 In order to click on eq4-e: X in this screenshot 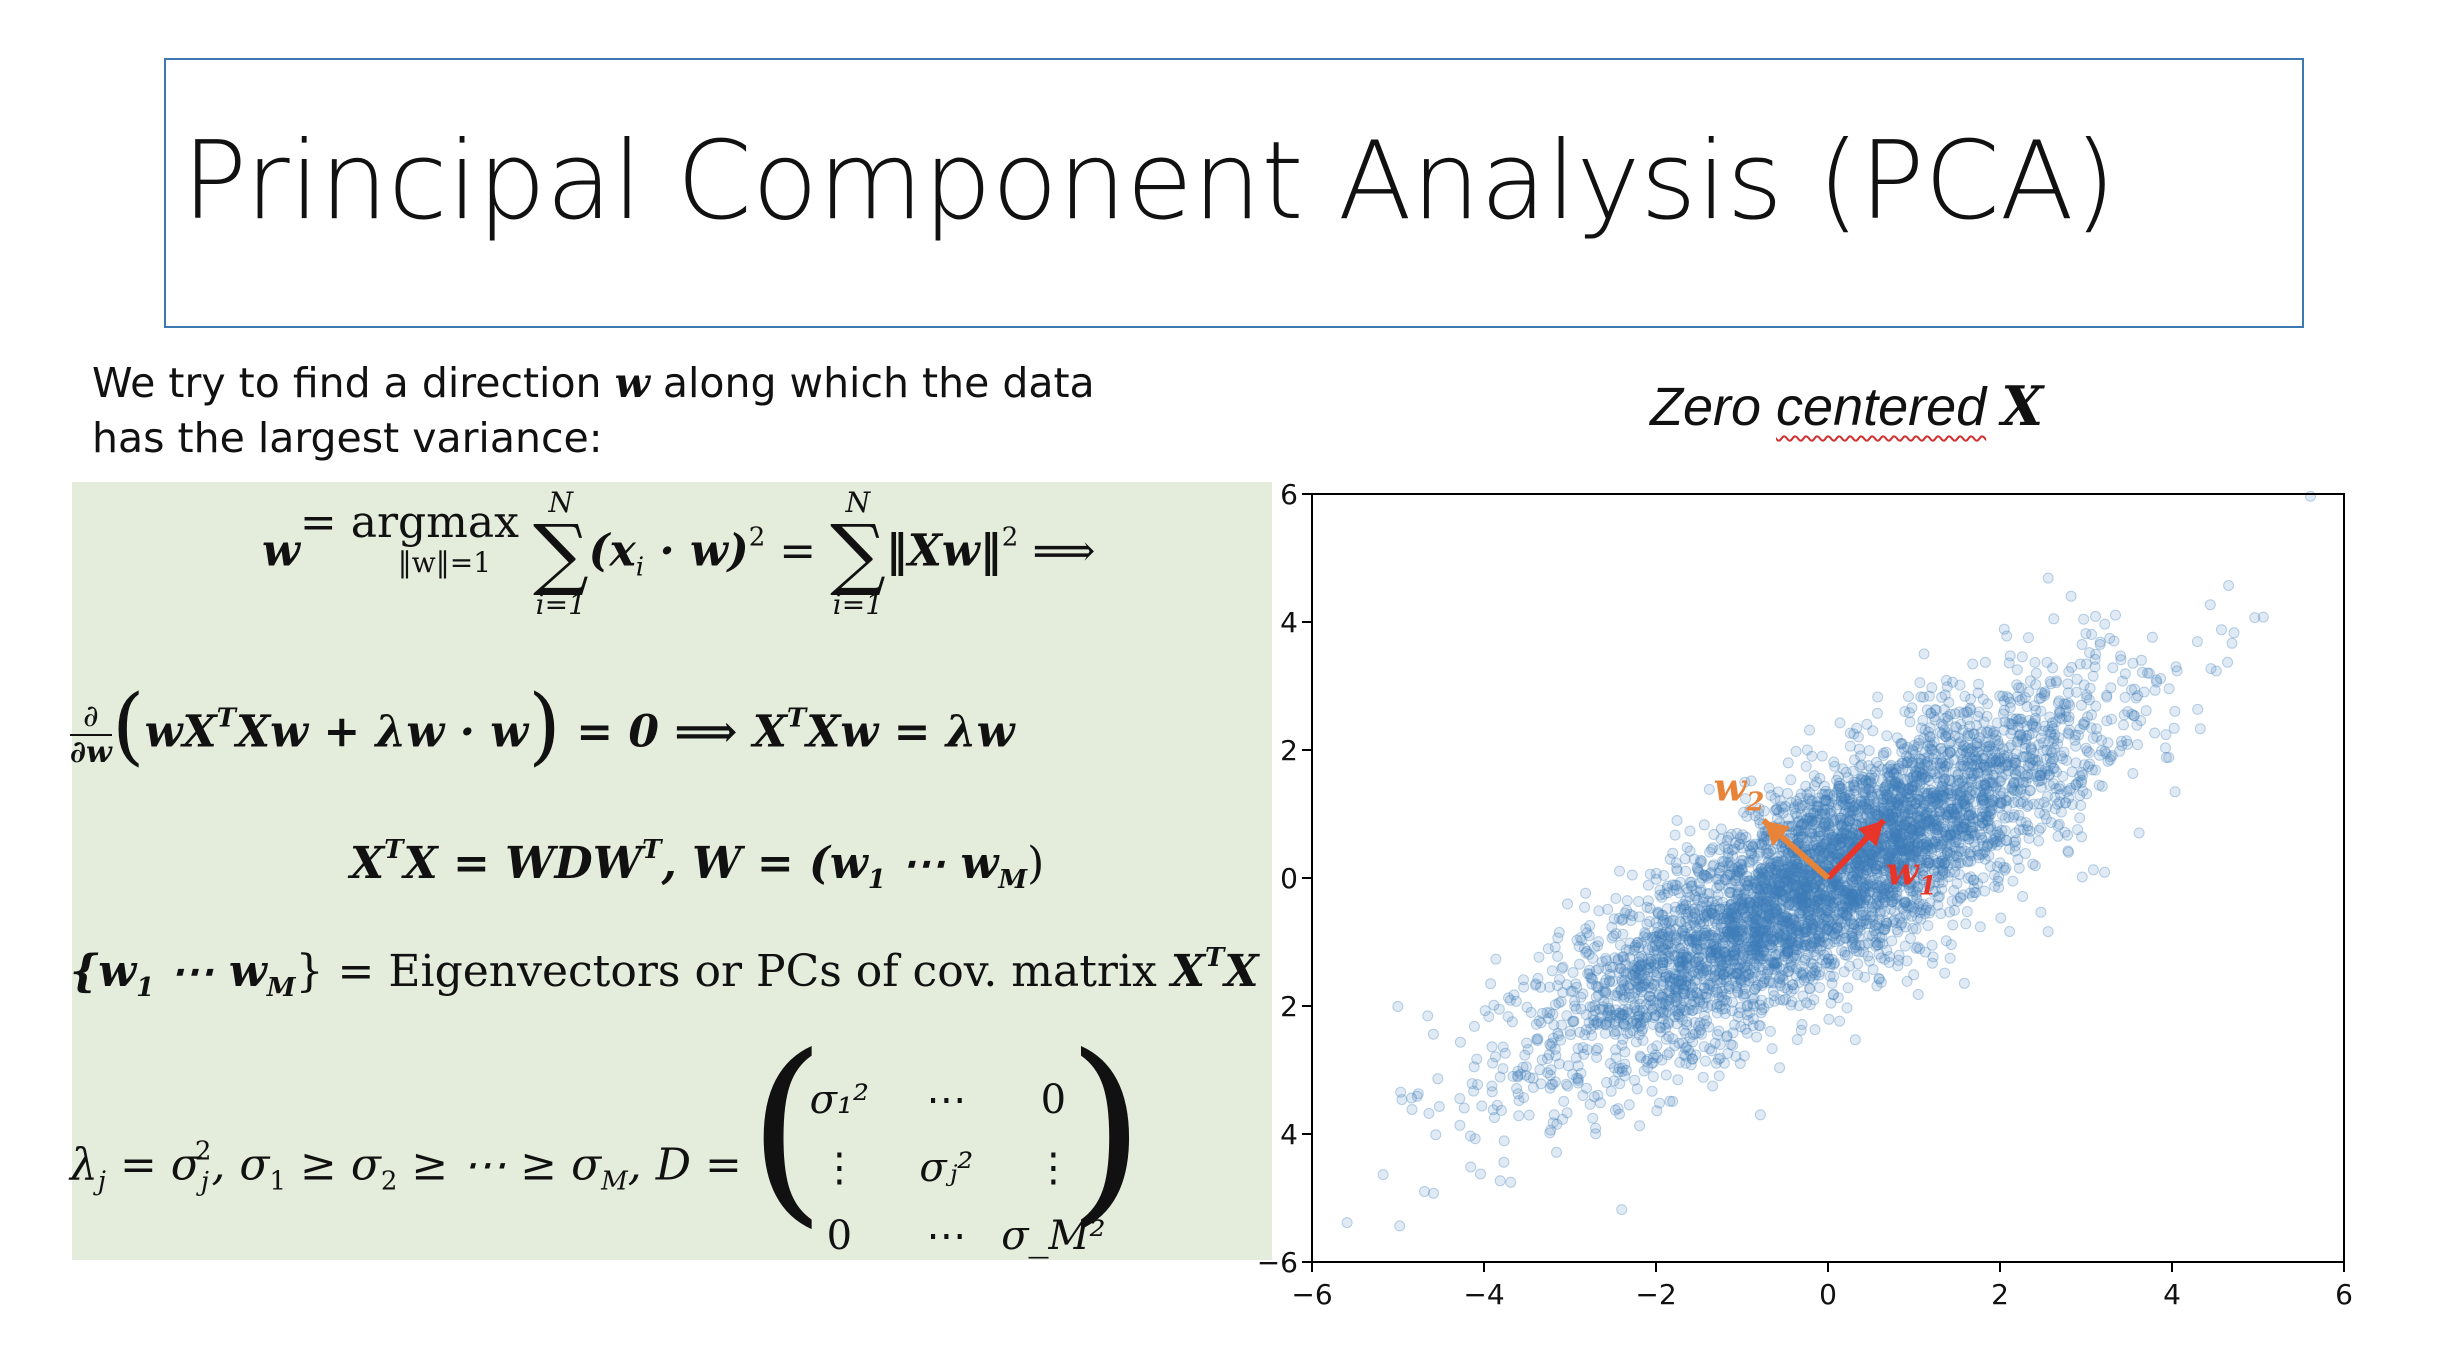, I will do `click(1187, 971)`.